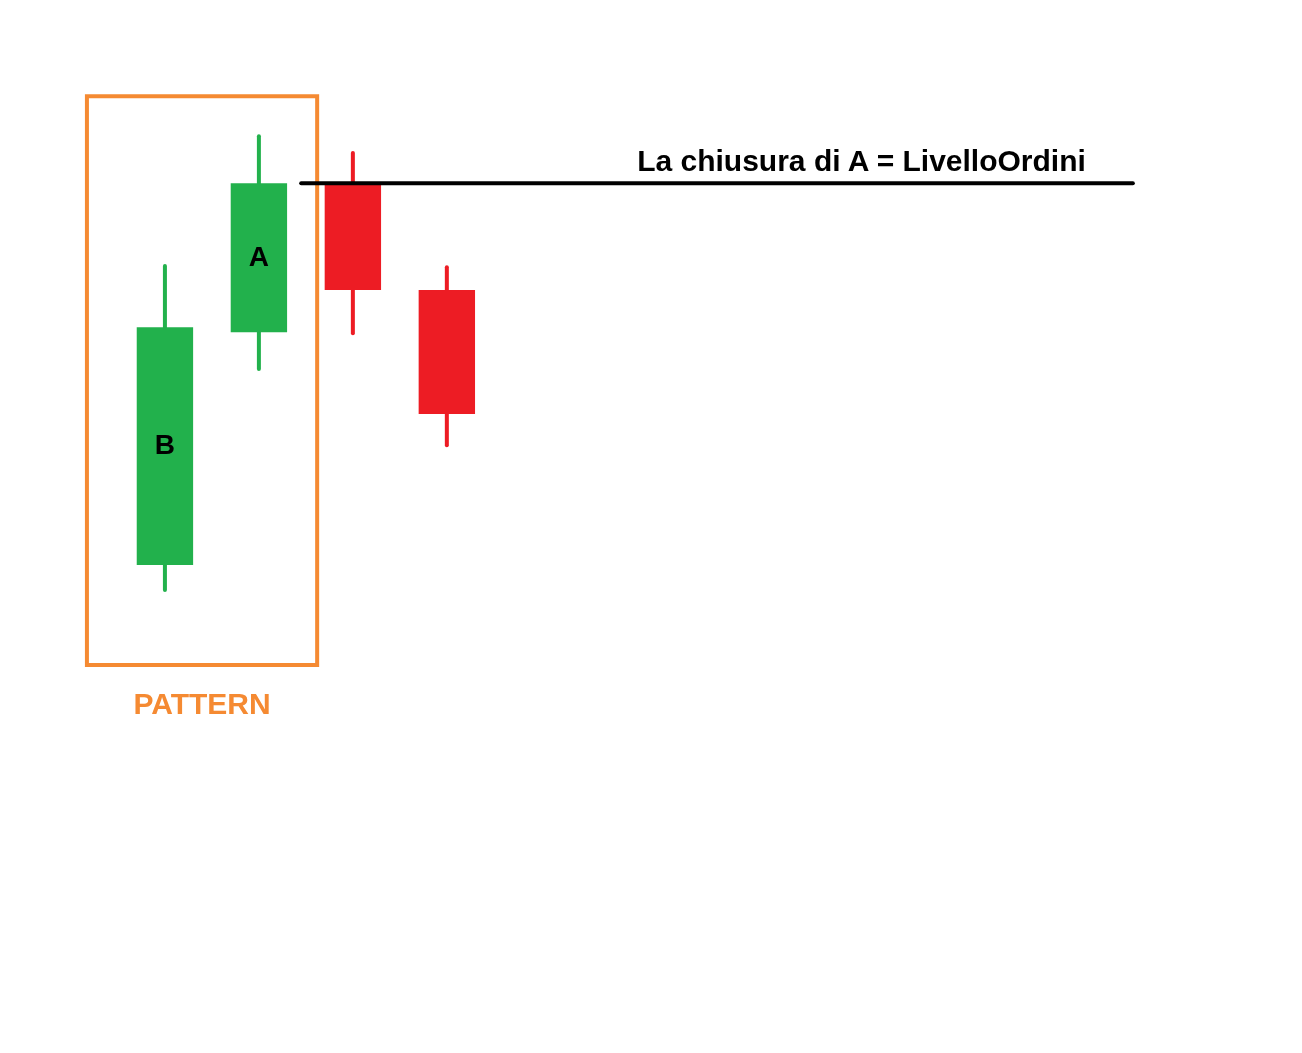 This screenshot has width=1302, height=1053. What do you see at coordinates (202, 703) in the screenshot?
I see `text: PATTERN` at bounding box center [202, 703].